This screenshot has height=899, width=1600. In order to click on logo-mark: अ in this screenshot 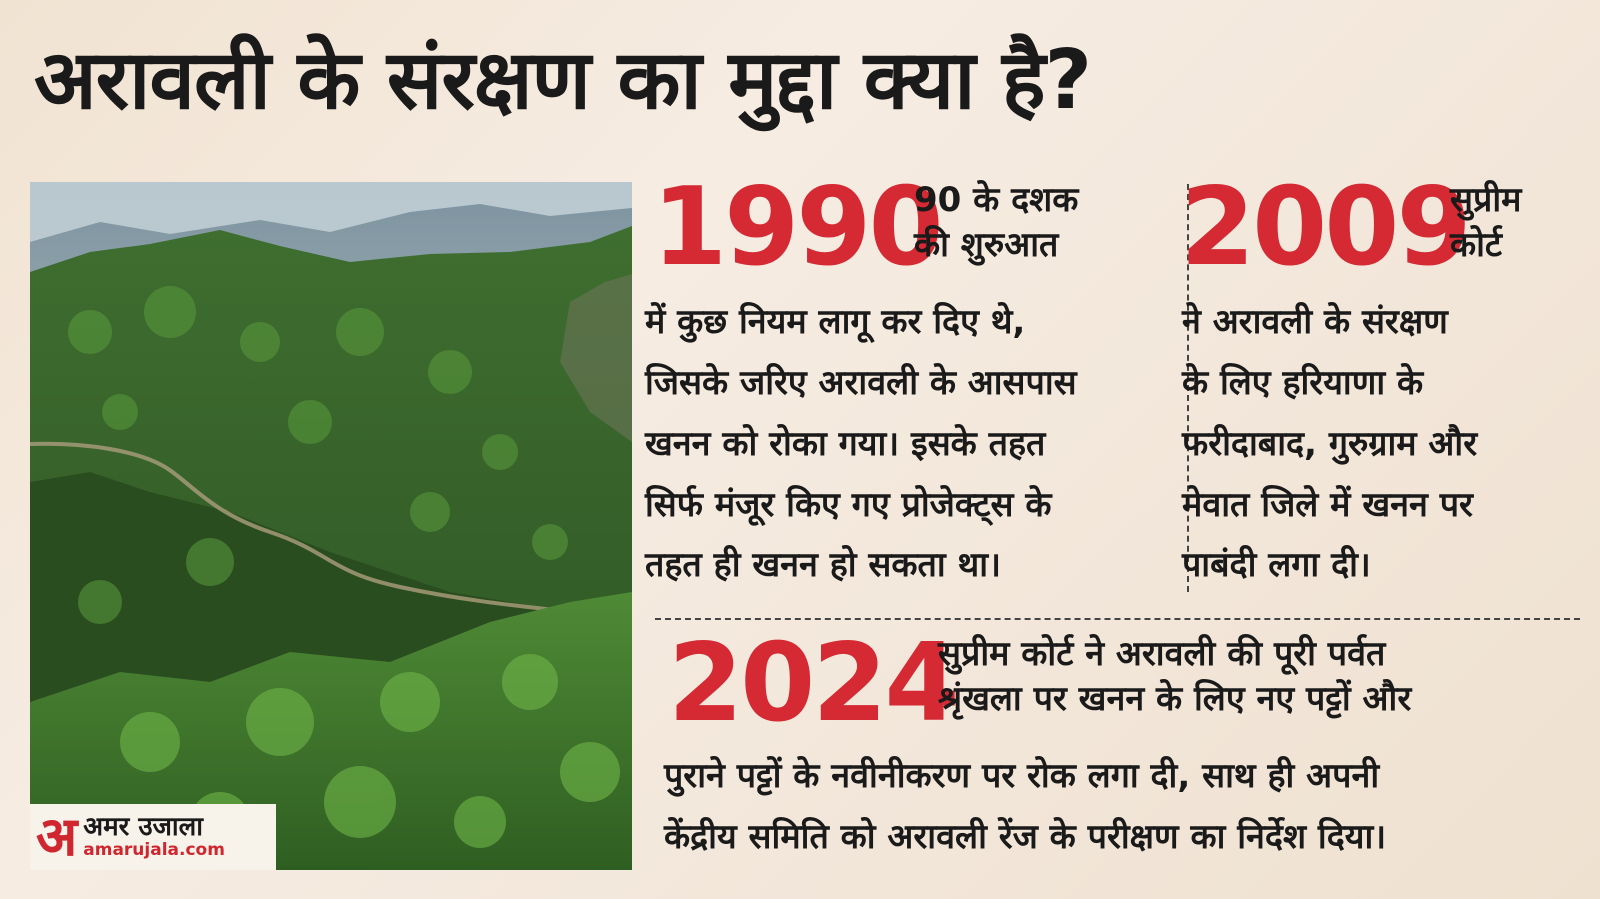, I will do `click(57, 836)`.